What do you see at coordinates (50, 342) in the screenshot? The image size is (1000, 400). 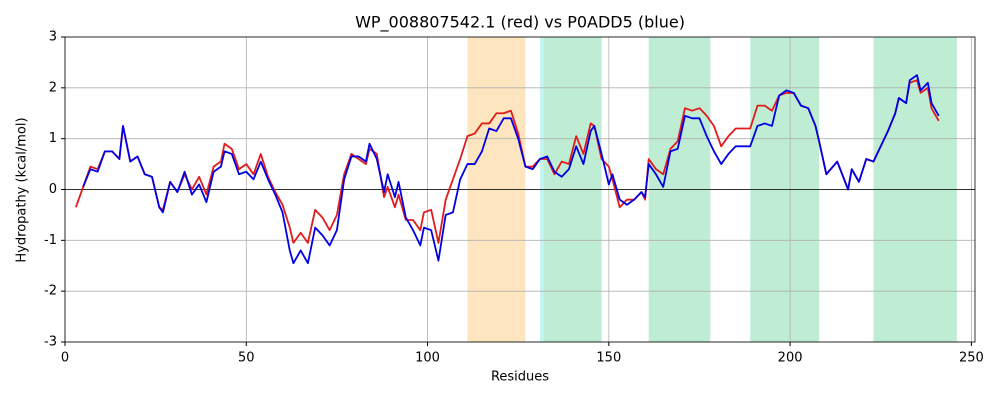 I see `y-tick-label: -3` at bounding box center [50, 342].